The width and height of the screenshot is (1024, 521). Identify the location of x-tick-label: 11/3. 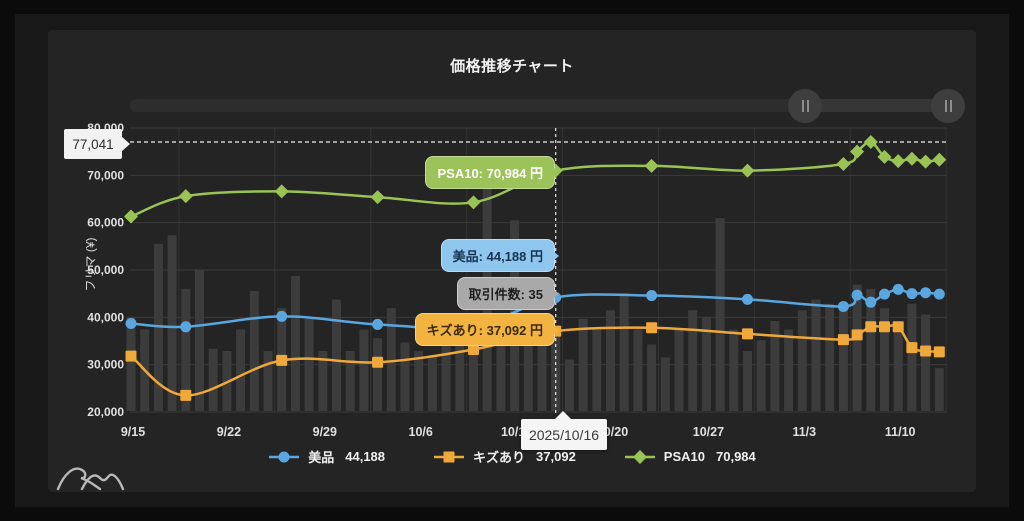
(804, 432).